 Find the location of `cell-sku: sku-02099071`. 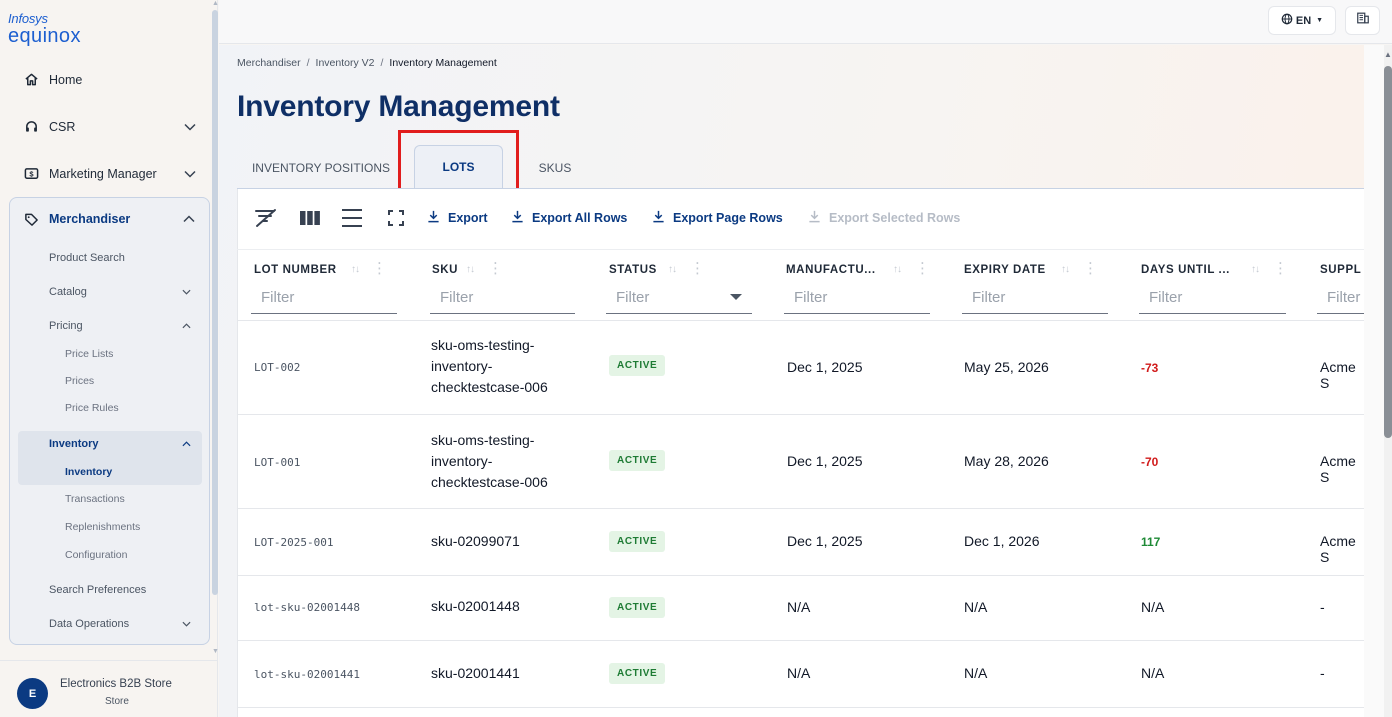

cell-sku: sku-02099071 is located at coordinates (475, 541).